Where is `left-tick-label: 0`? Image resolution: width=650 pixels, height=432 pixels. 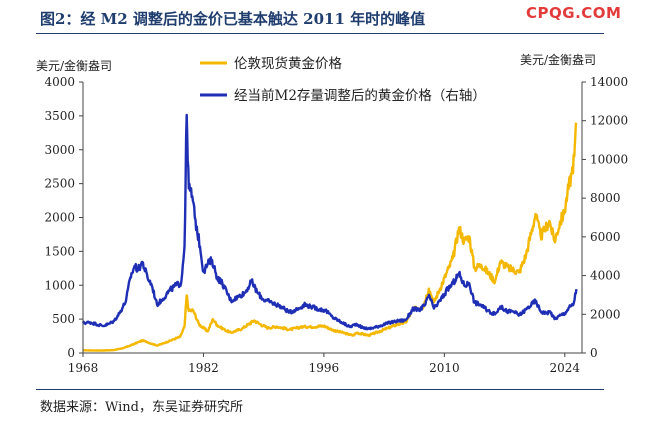 left-tick-label: 0 is located at coordinates (71, 353).